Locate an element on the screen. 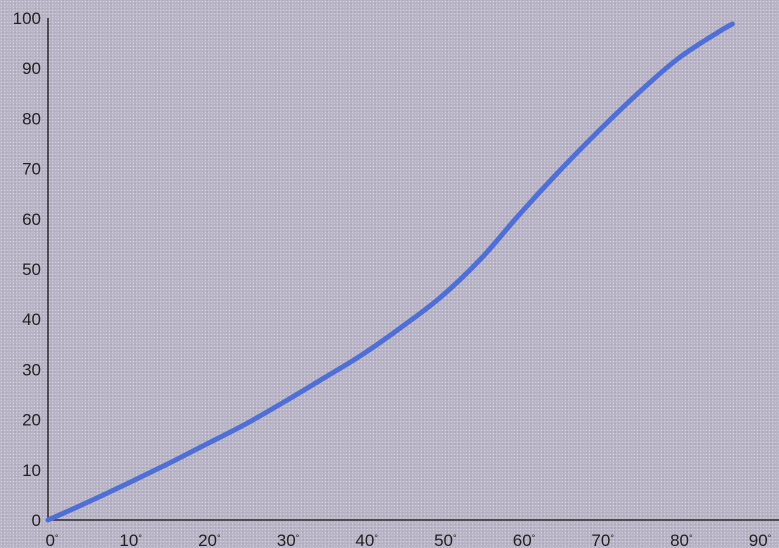  x-tick-label: 80° is located at coordinates (681, 539).